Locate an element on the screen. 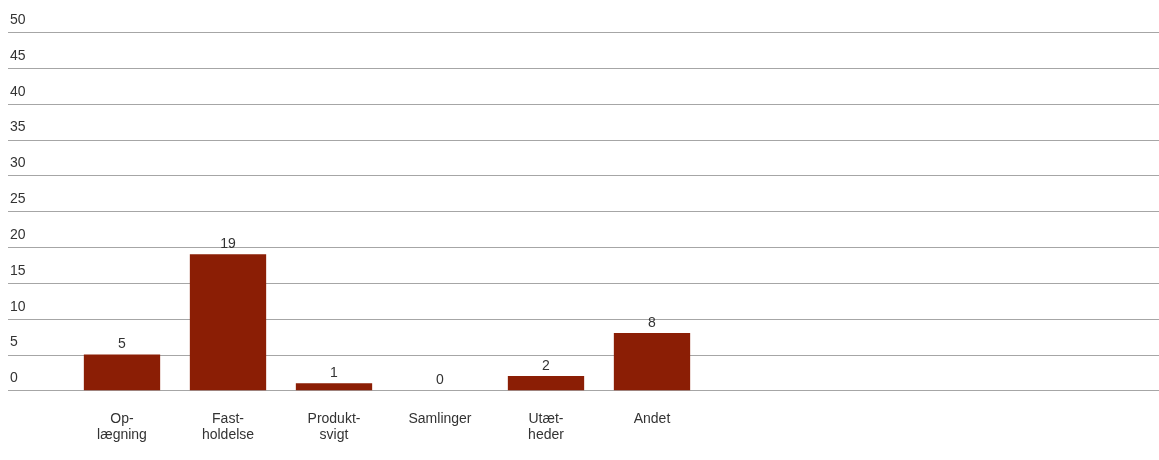 This screenshot has height=460, width=1159. y-tick-label: 10 is located at coordinates (18, 305).